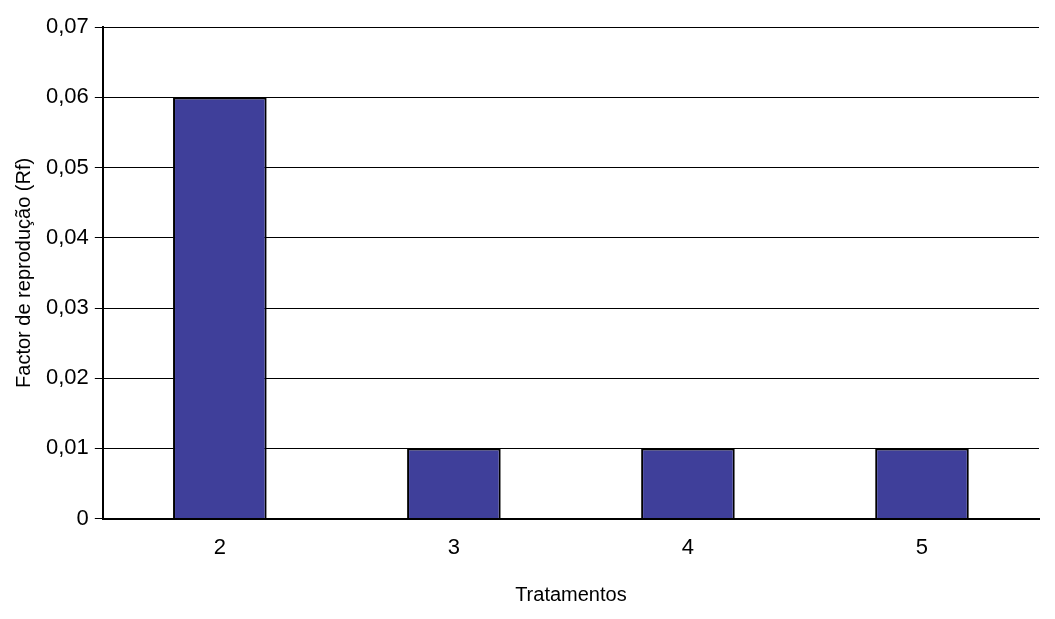  Describe the element at coordinates (22, 272) in the screenshot. I see `y-axis-title: Factor de reprodução (Rf)` at that location.